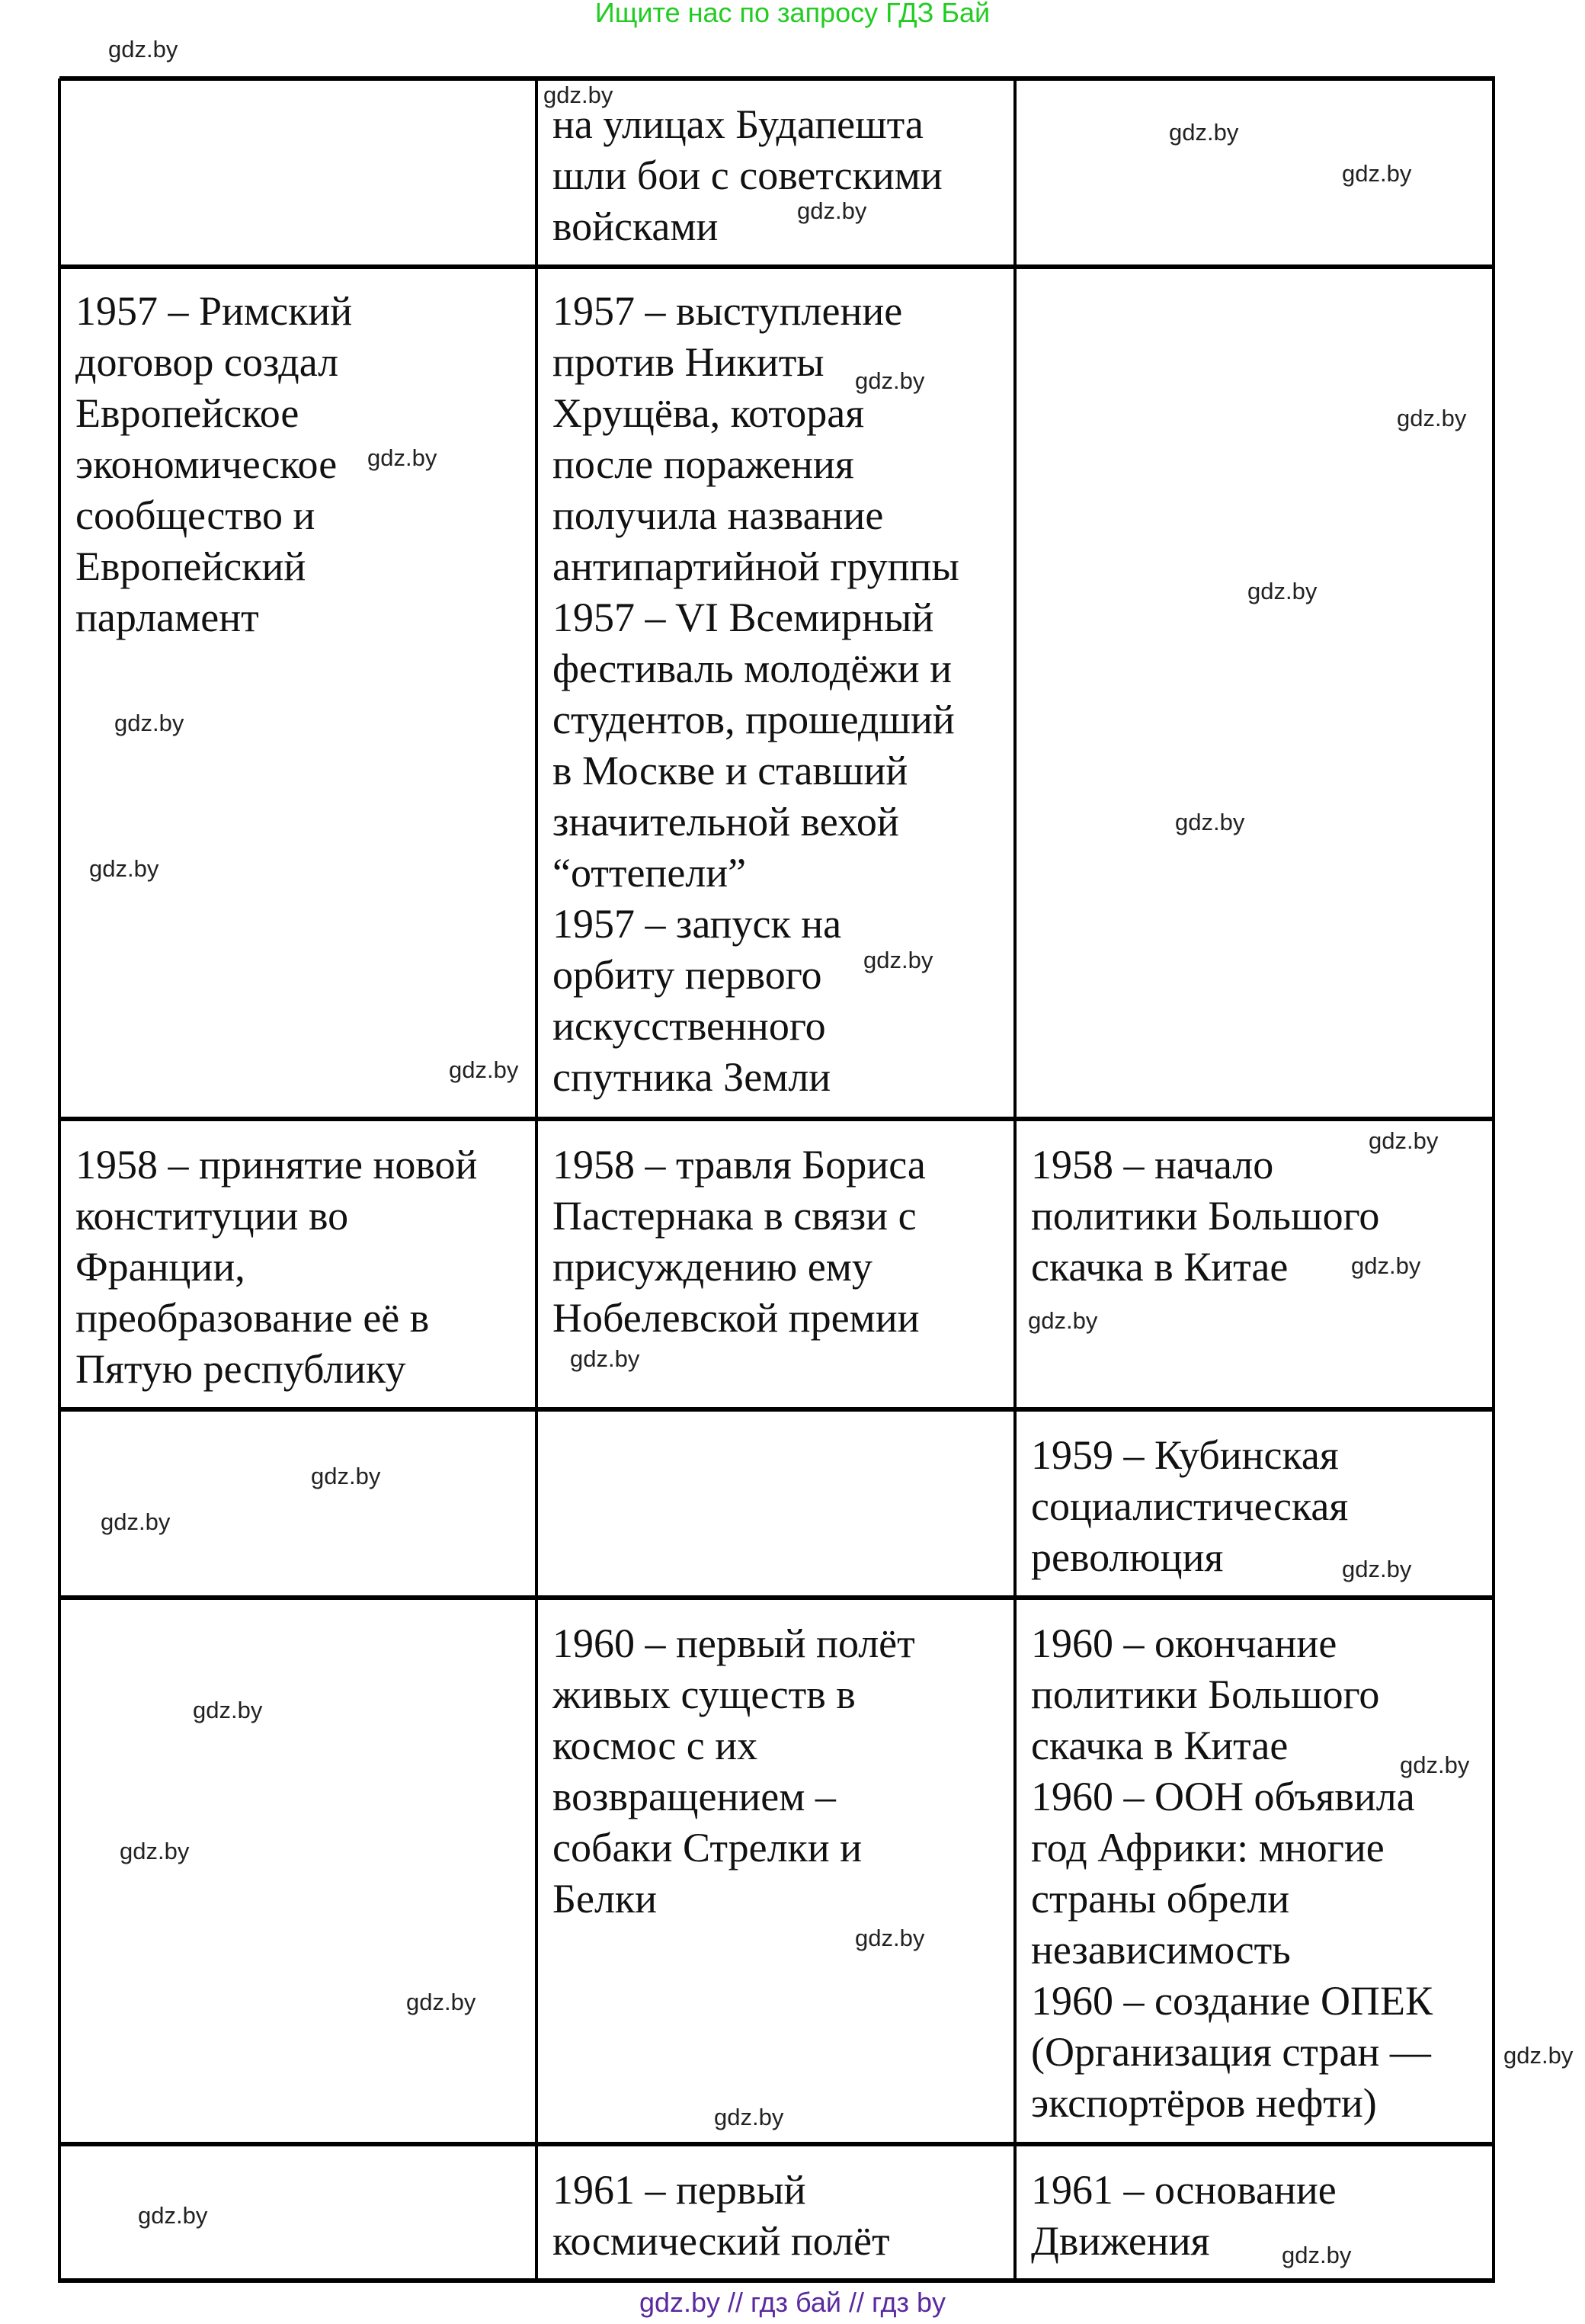 This screenshot has width=1585, height=2324. Describe the element at coordinates (755, 566) in the screenshot. I see `cell-line: антипартийной группы` at that location.